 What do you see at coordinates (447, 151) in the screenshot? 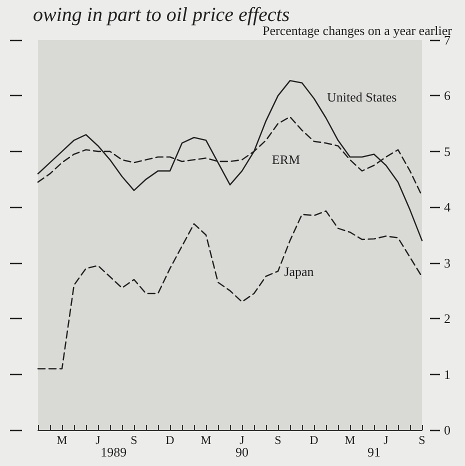
I see `y-tick-label: 5` at bounding box center [447, 151].